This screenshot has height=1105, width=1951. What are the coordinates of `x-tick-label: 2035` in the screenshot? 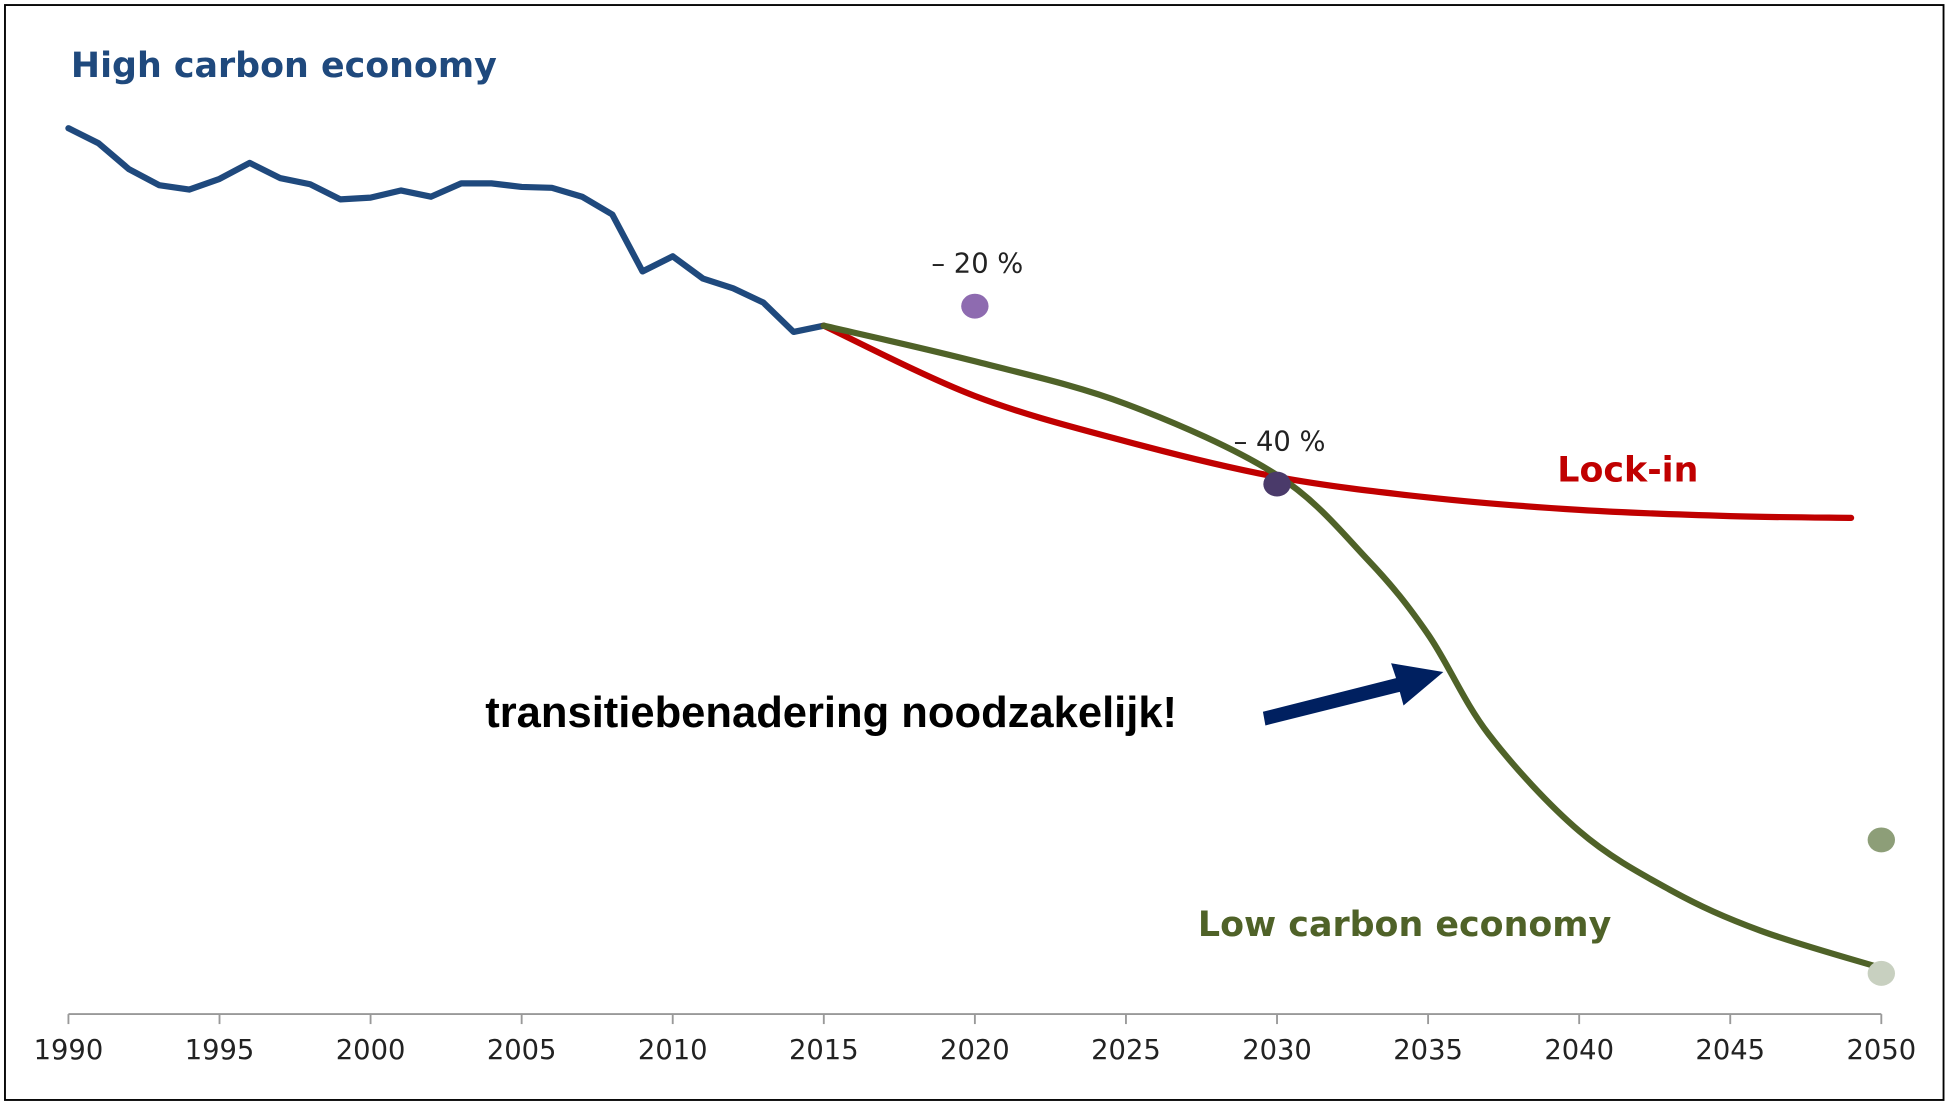 It's located at (1428, 1050).